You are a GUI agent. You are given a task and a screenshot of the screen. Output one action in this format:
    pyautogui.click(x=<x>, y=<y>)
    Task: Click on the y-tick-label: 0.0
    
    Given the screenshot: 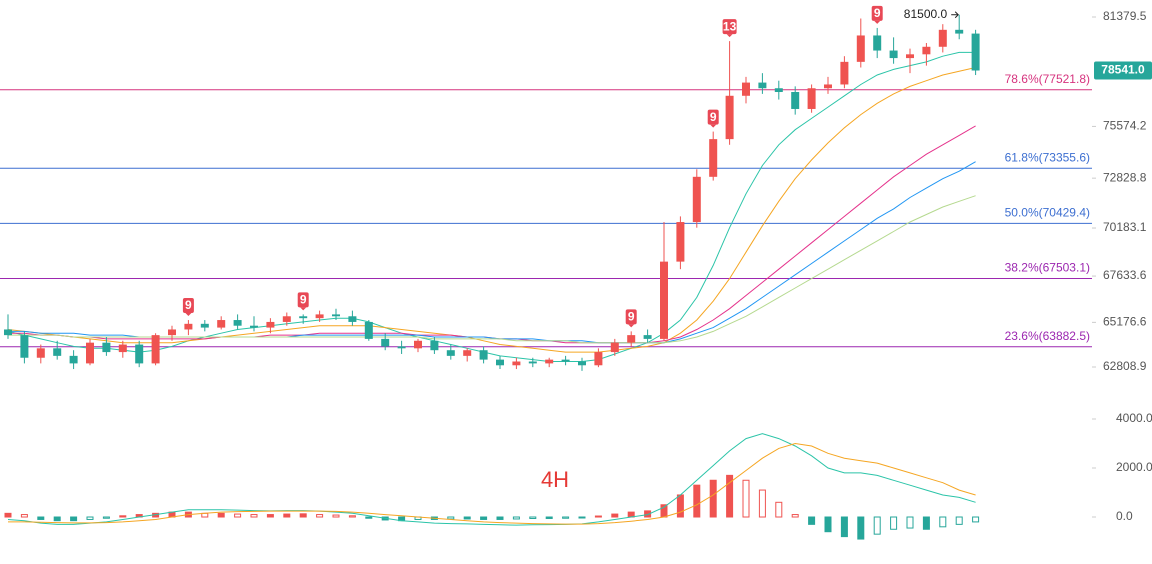 What is the action you would take?
    pyautogui.click(x=1124, y=516)
    